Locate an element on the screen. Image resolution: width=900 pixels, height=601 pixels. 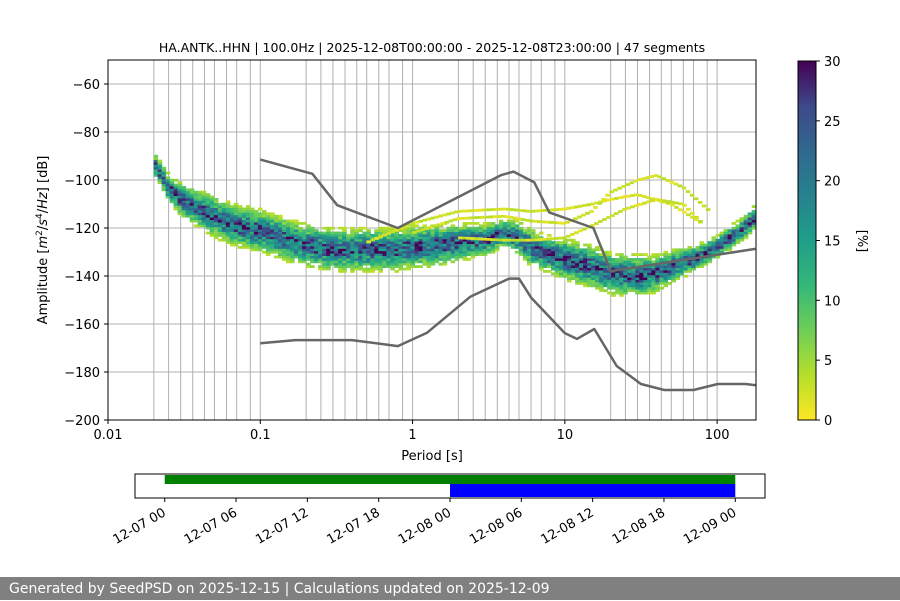
colorbar-tick-label: 30 is located at coordinates (832, 62).